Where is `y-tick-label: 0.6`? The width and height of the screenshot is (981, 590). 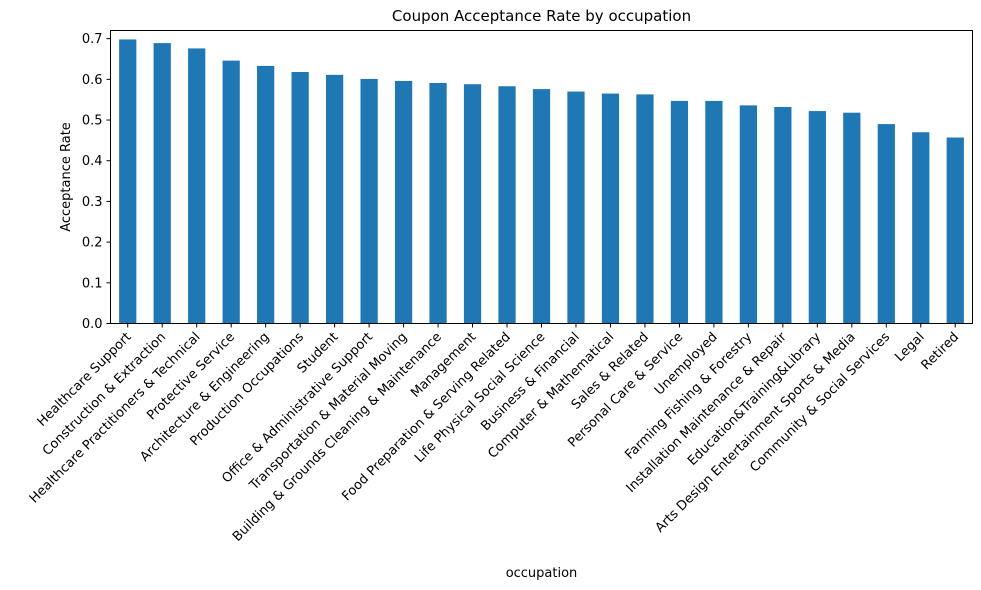
y-tick-label: 0.6 is located at coordinates (92, 80).